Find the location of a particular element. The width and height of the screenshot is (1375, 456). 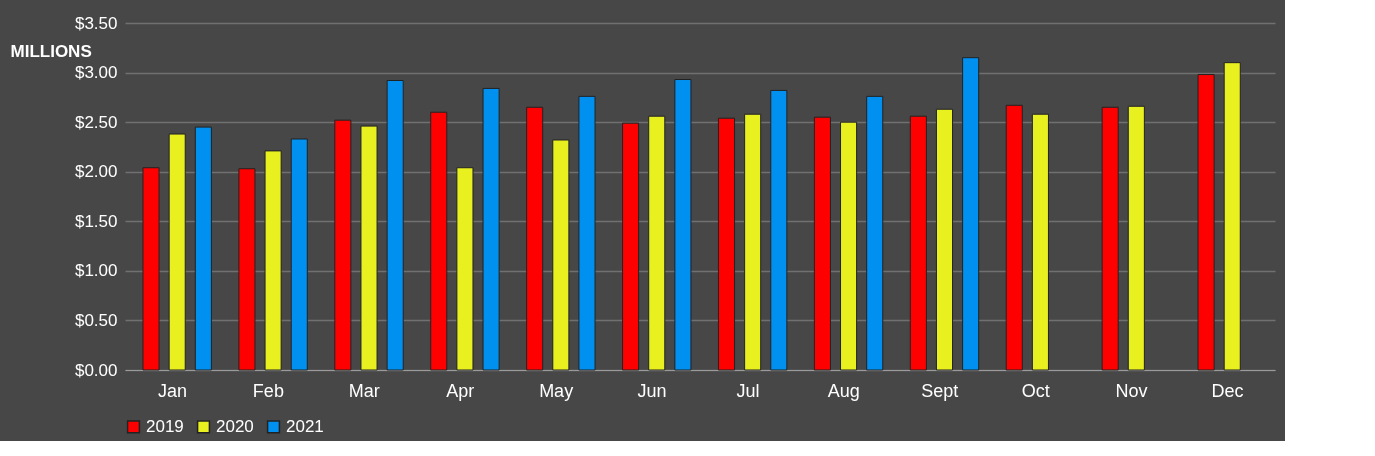

legend-label: 2019 is located at coordinates (165, 426).